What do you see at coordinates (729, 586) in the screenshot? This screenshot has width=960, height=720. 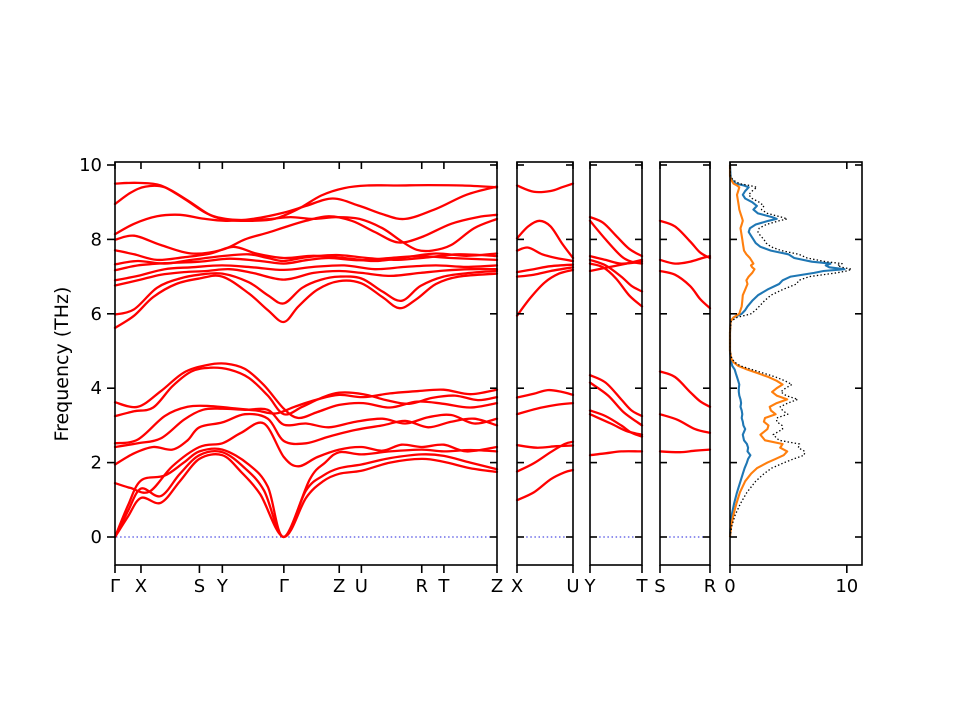 I see `x-tick-label: 0` at bounding box center [729, 586].